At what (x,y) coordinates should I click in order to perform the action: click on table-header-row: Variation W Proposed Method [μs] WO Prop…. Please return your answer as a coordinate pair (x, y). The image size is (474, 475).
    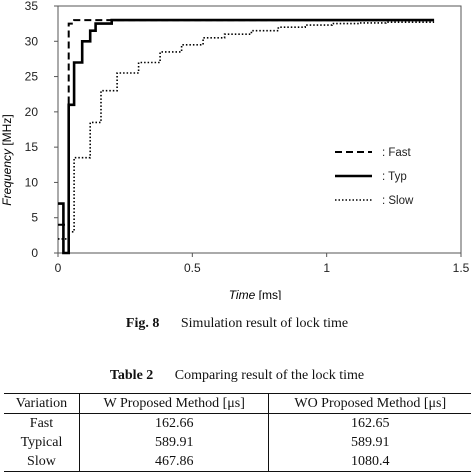
    Looking at the image, I should click on (237, 403).